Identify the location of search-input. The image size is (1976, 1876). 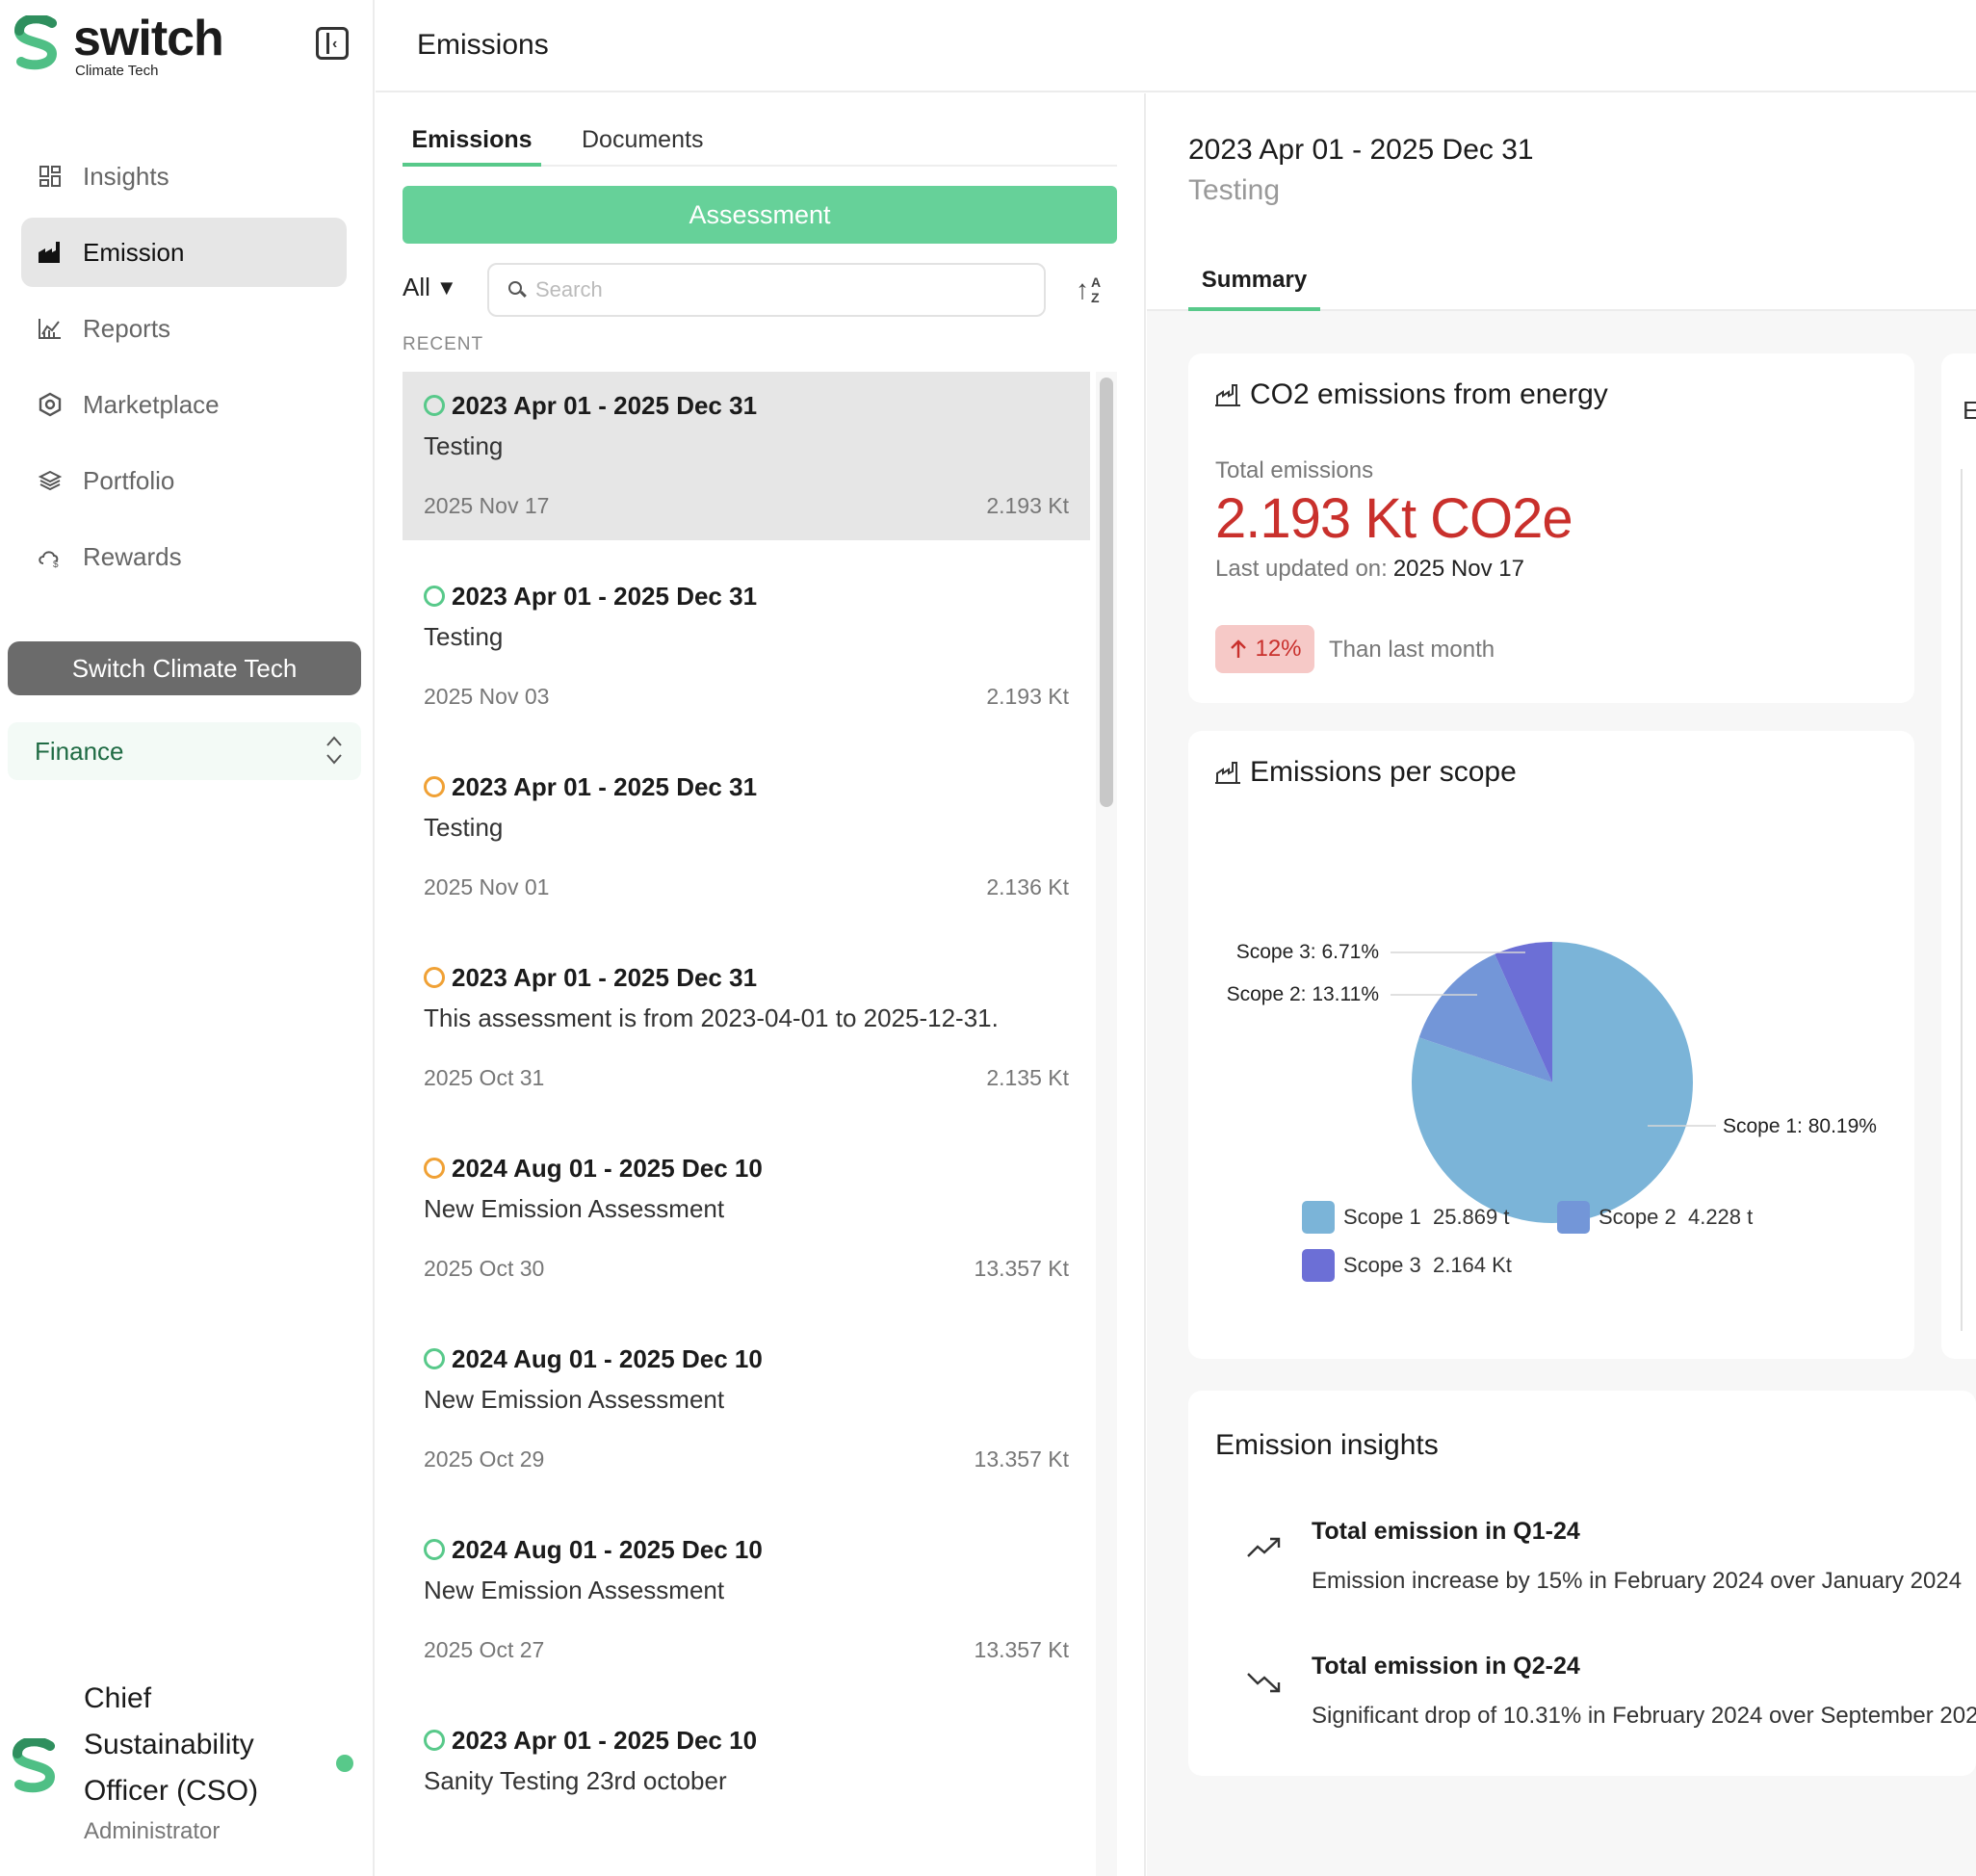
(776, 289).